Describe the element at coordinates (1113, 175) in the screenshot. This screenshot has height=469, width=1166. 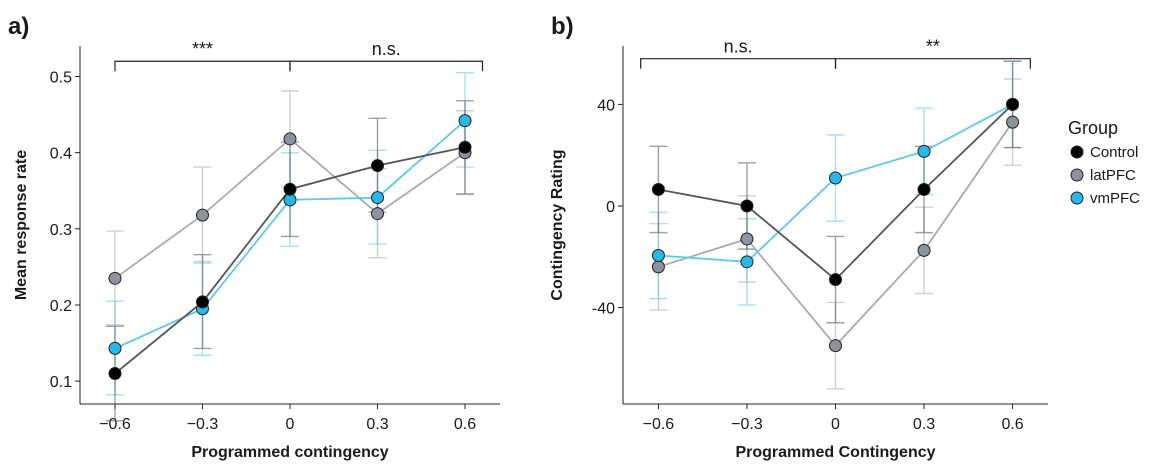
I see `legend-label-latpfc: latPFC` at that location.